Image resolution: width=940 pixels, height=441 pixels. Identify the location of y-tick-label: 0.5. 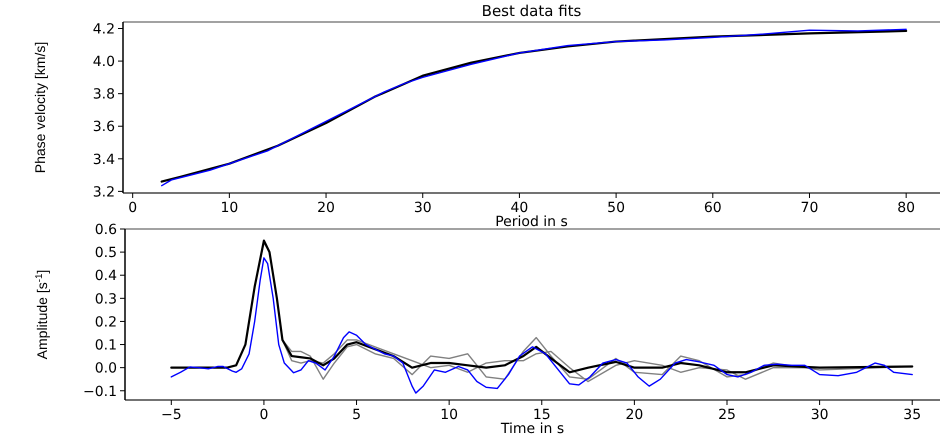
(105, 253).